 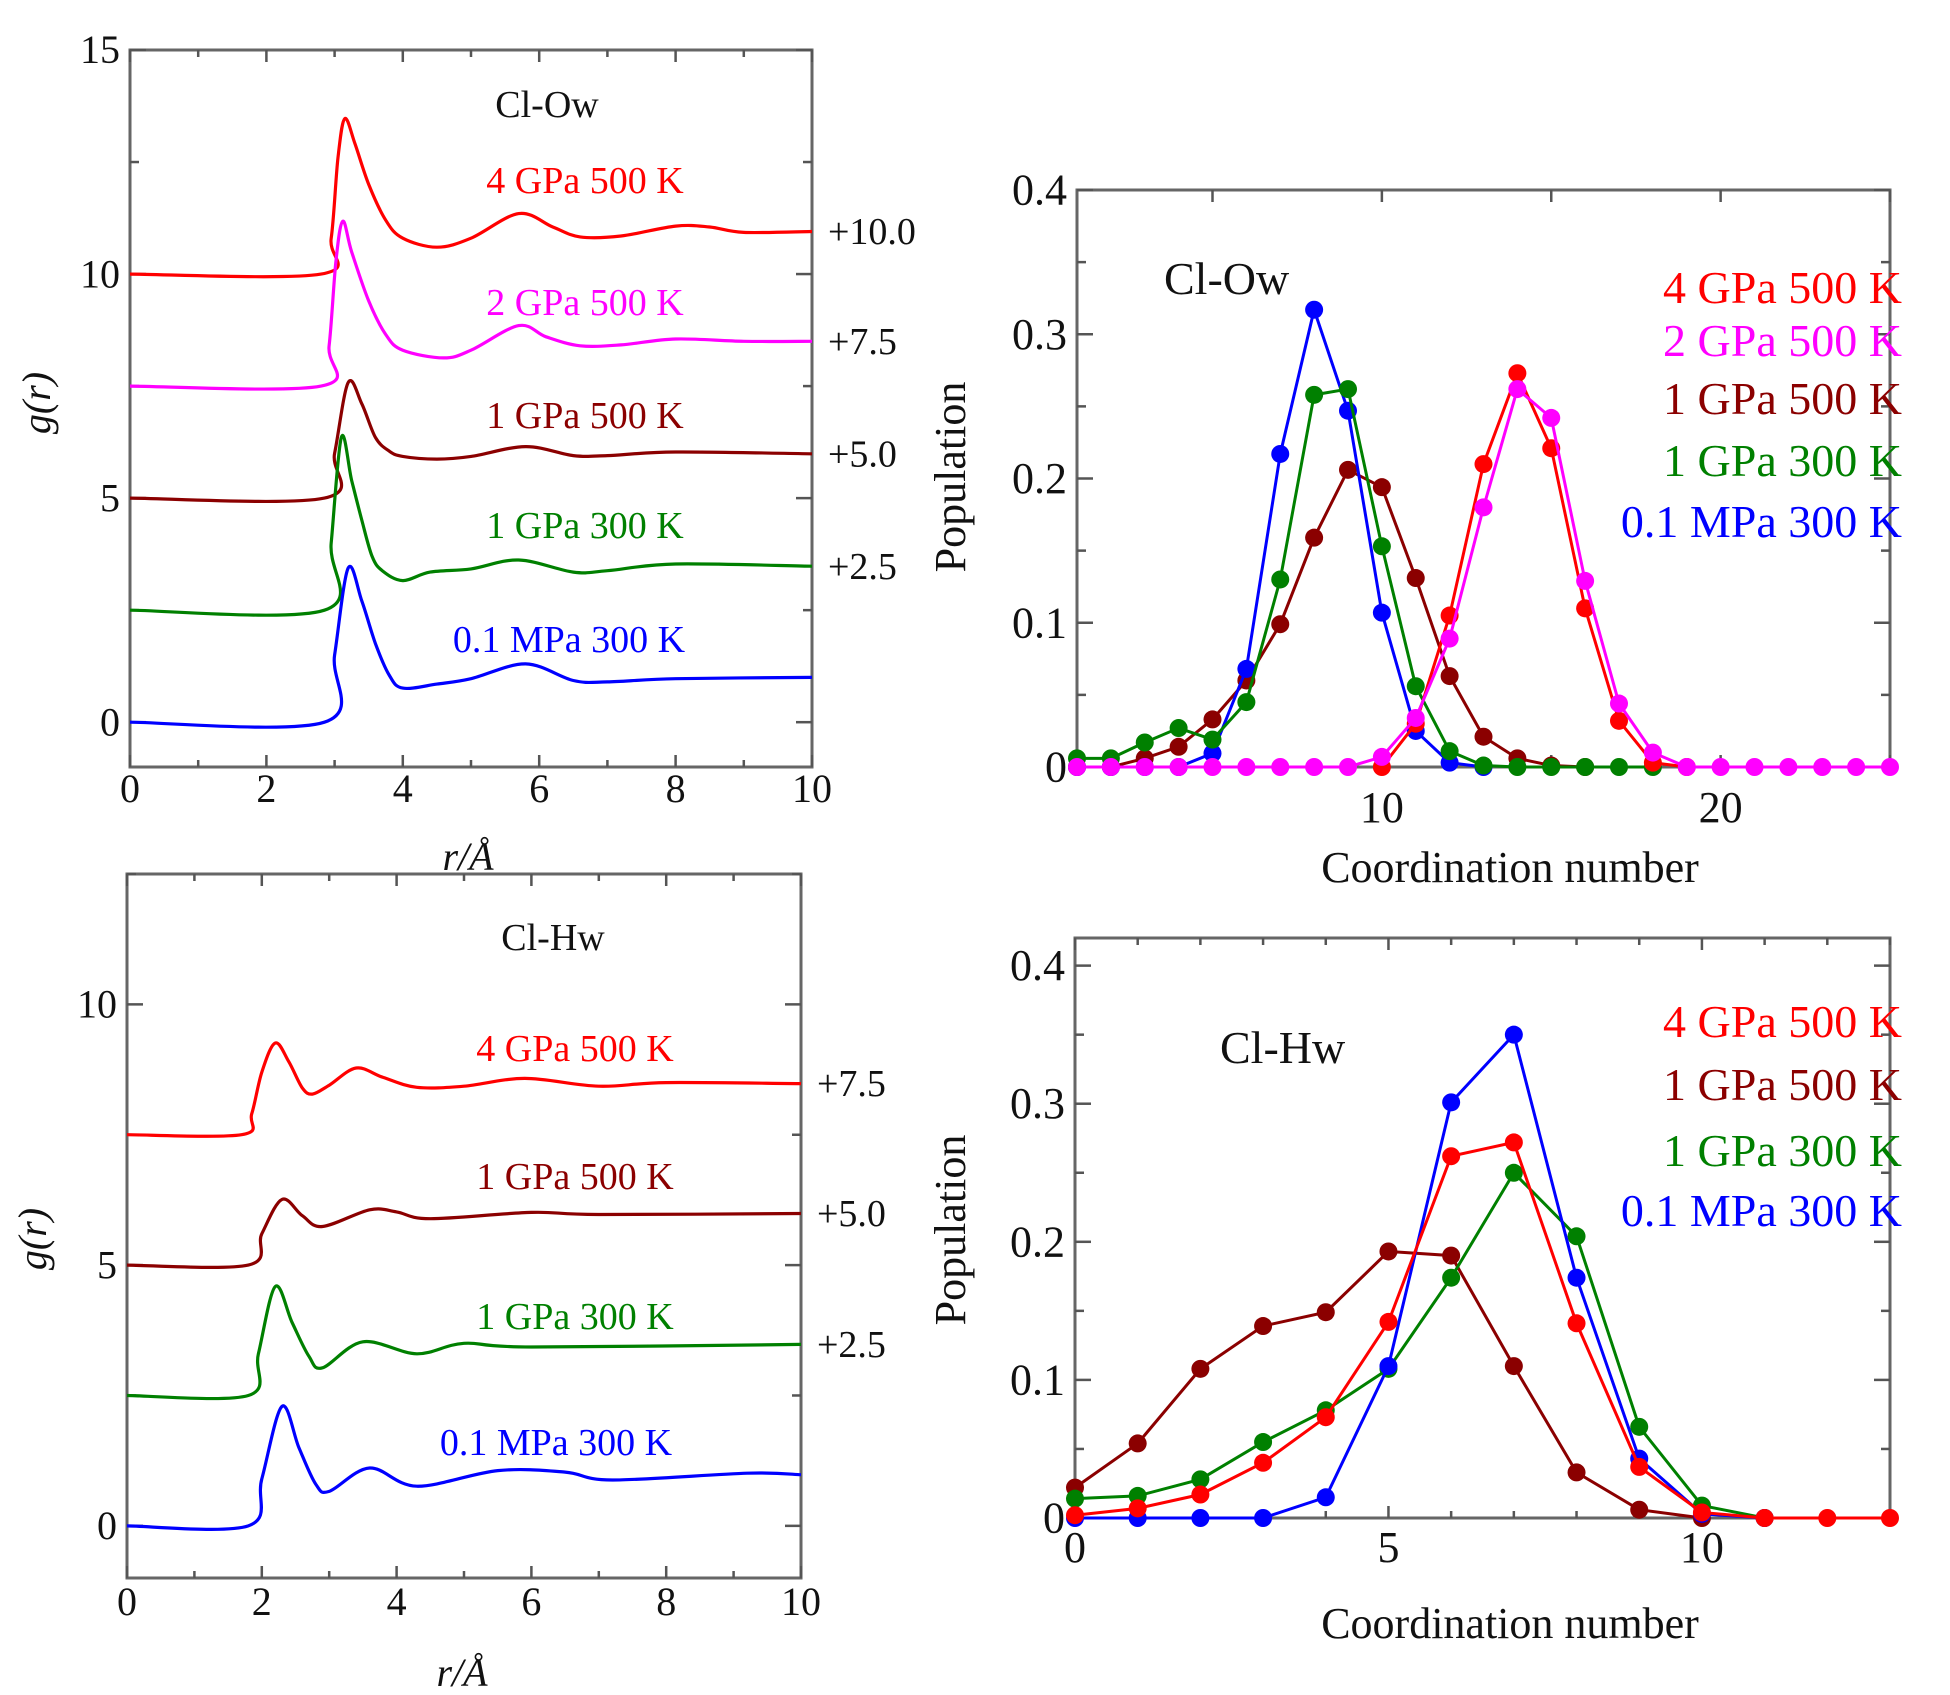 What do you see at coordinates (666, 1601) in the screenshot?
I see `x-tick-label: 8` at bounding box center [666, 1601].